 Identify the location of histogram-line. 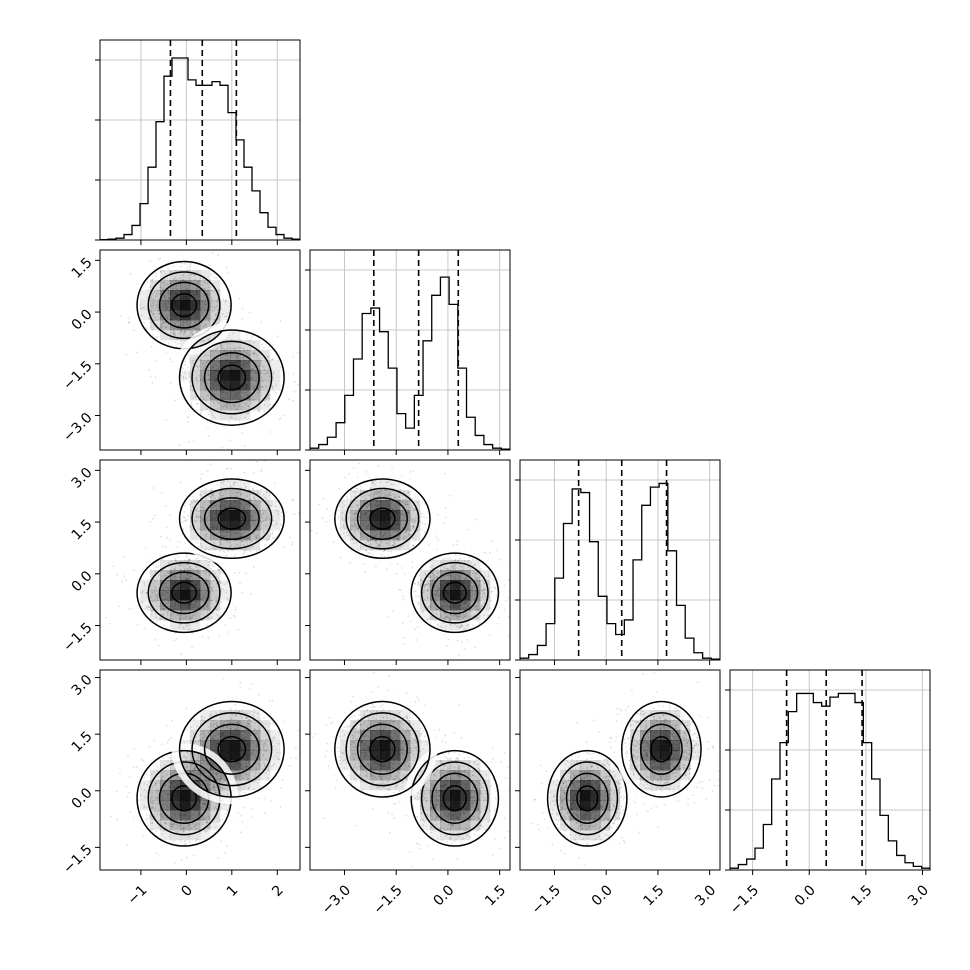
(620, 571).